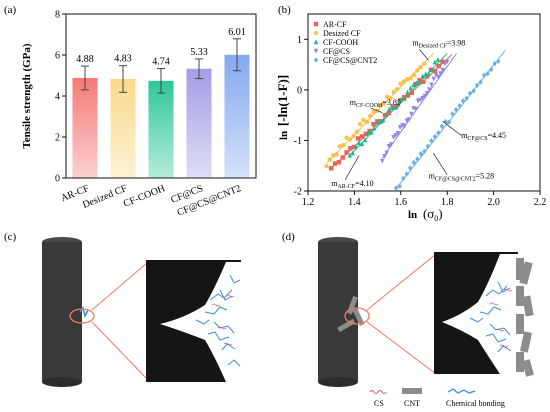  What do you see at coordinates (84, 312) in the screenshot?
I see `bonding-mark-c` at bounding box center [84, 312].